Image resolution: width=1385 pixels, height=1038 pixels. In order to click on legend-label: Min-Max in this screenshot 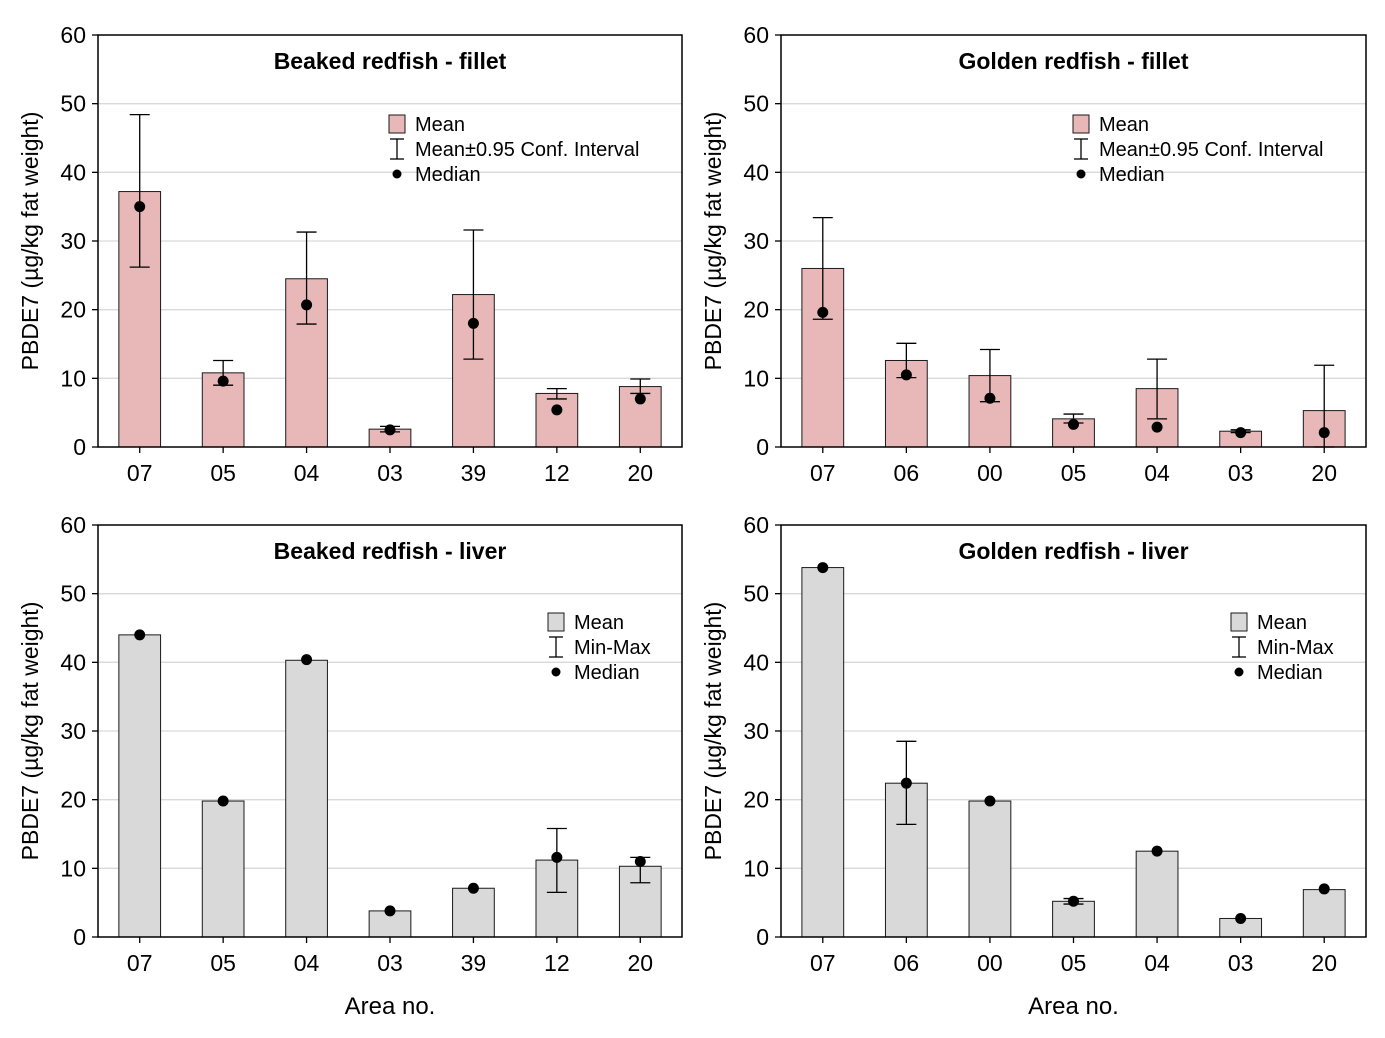, I will do `click(612, 648)`.